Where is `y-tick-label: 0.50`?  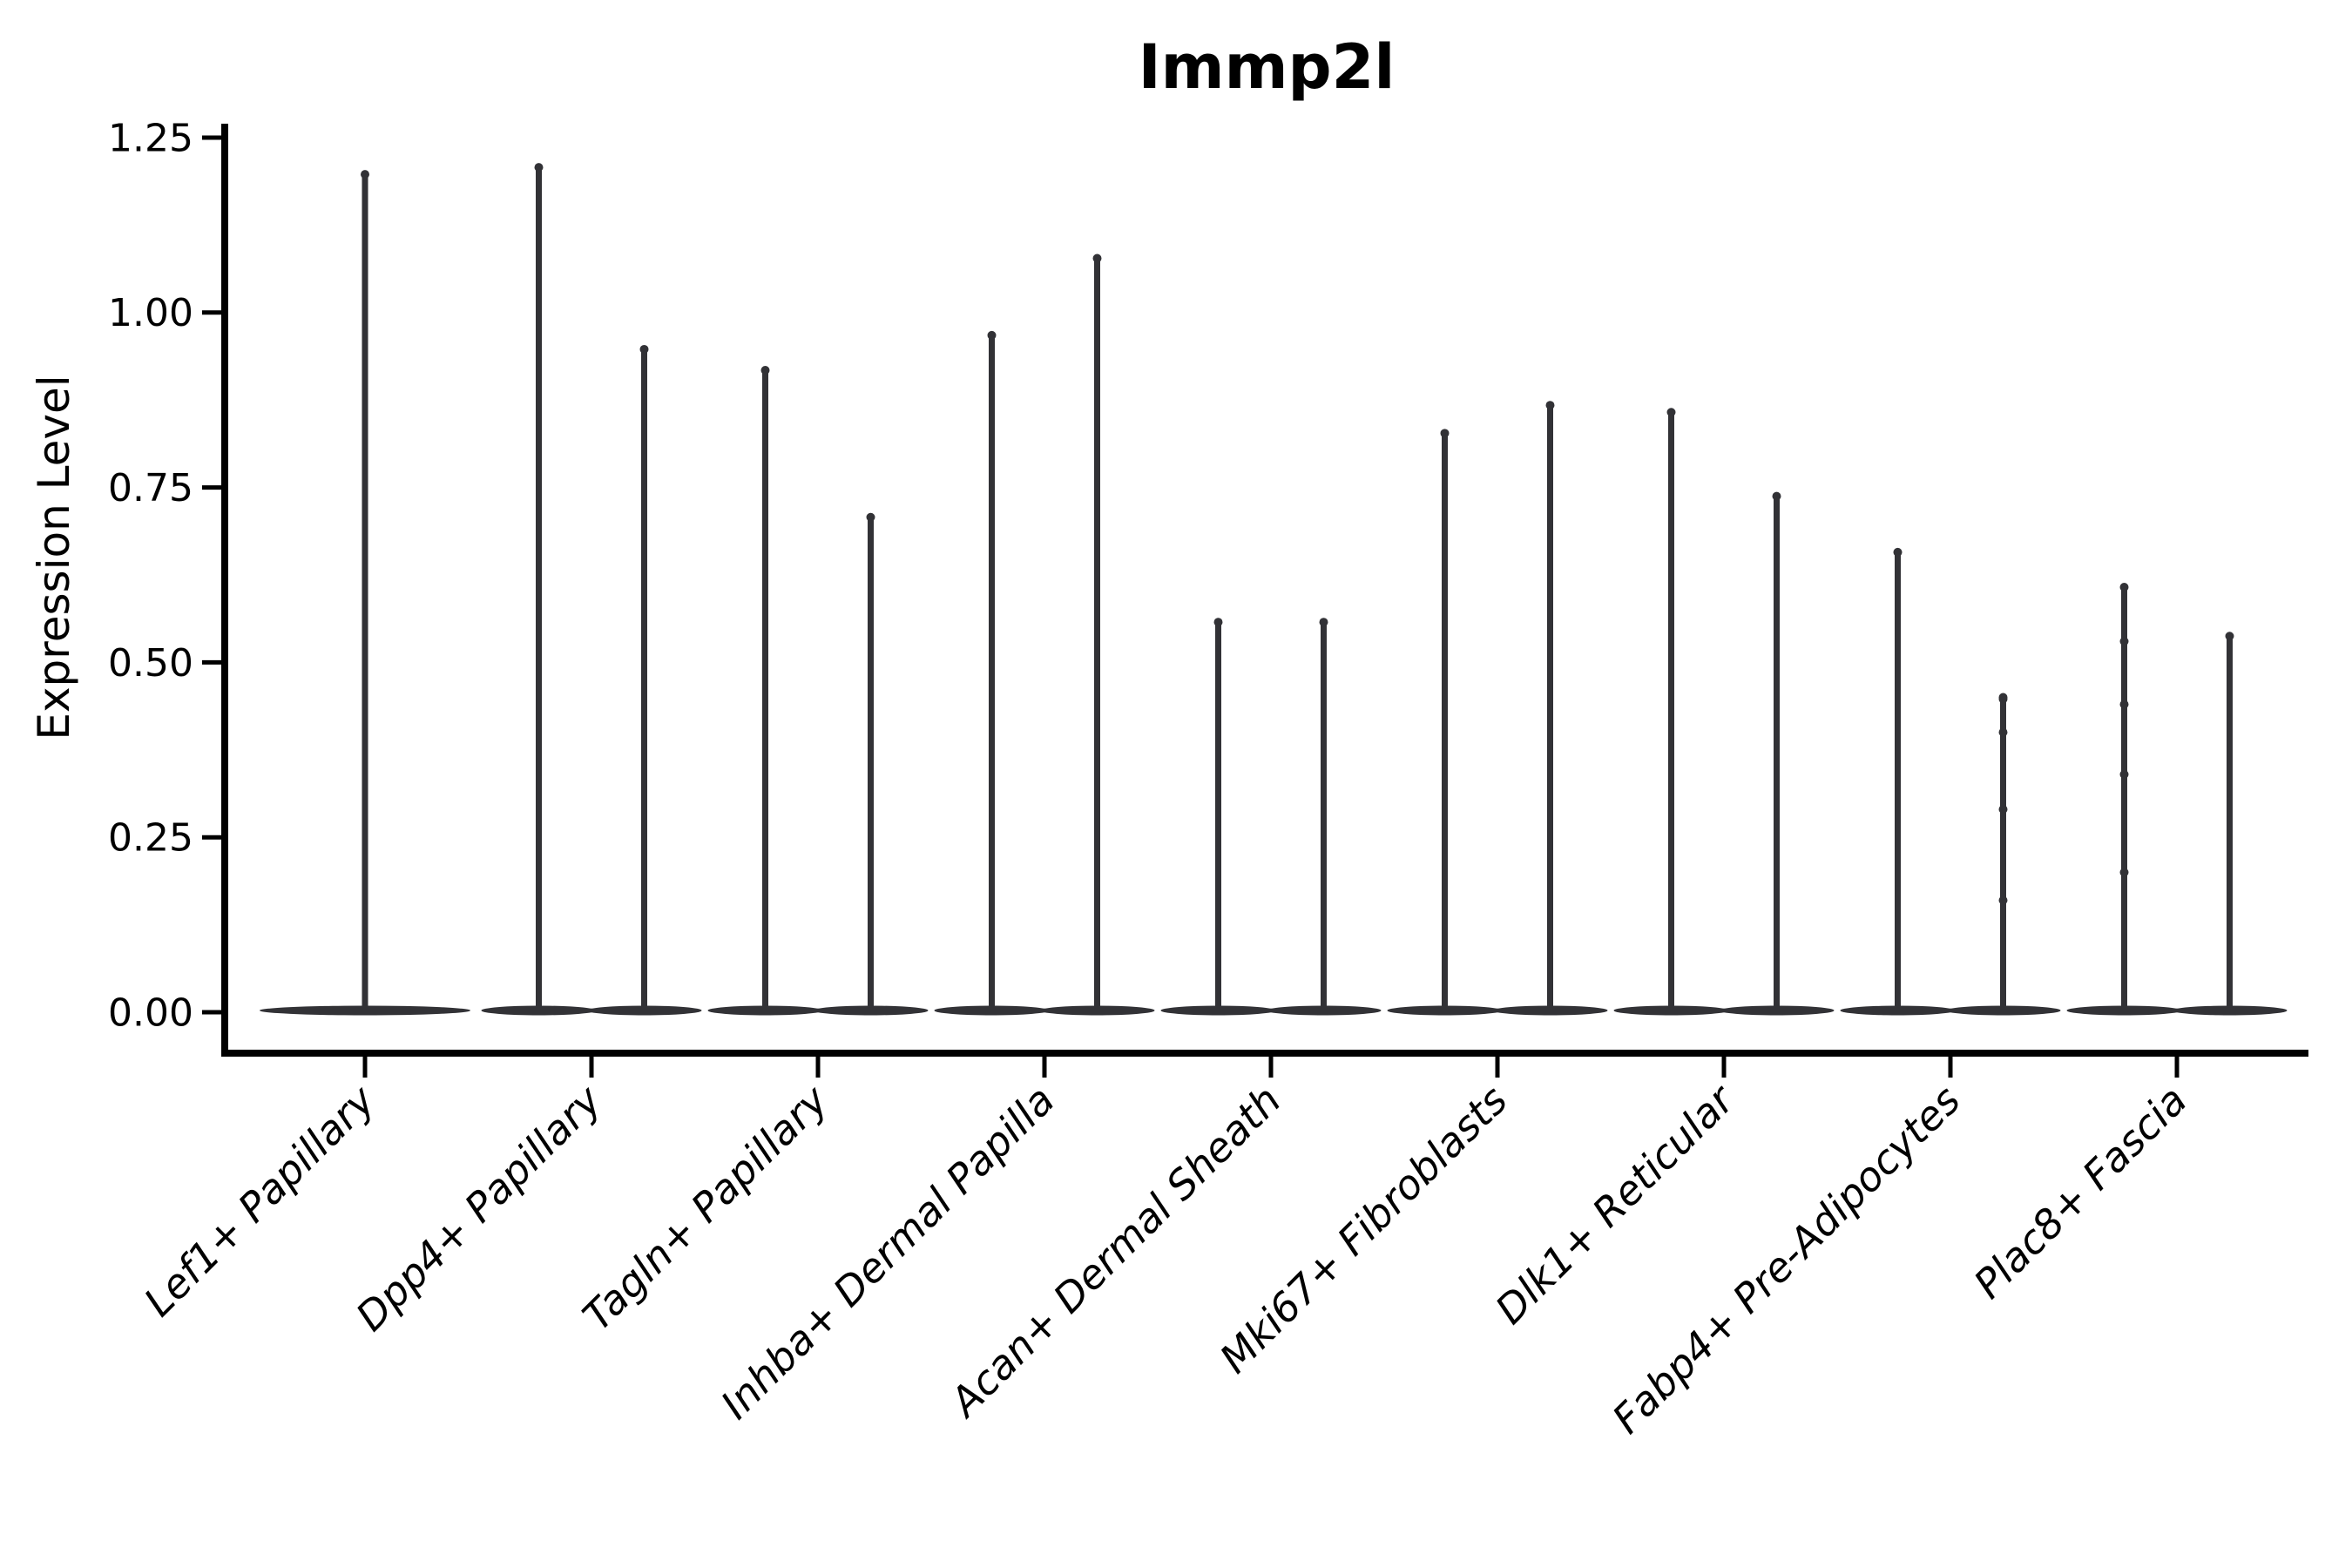 y-tick-label: 0.50 is located at coordinates (150, 663).